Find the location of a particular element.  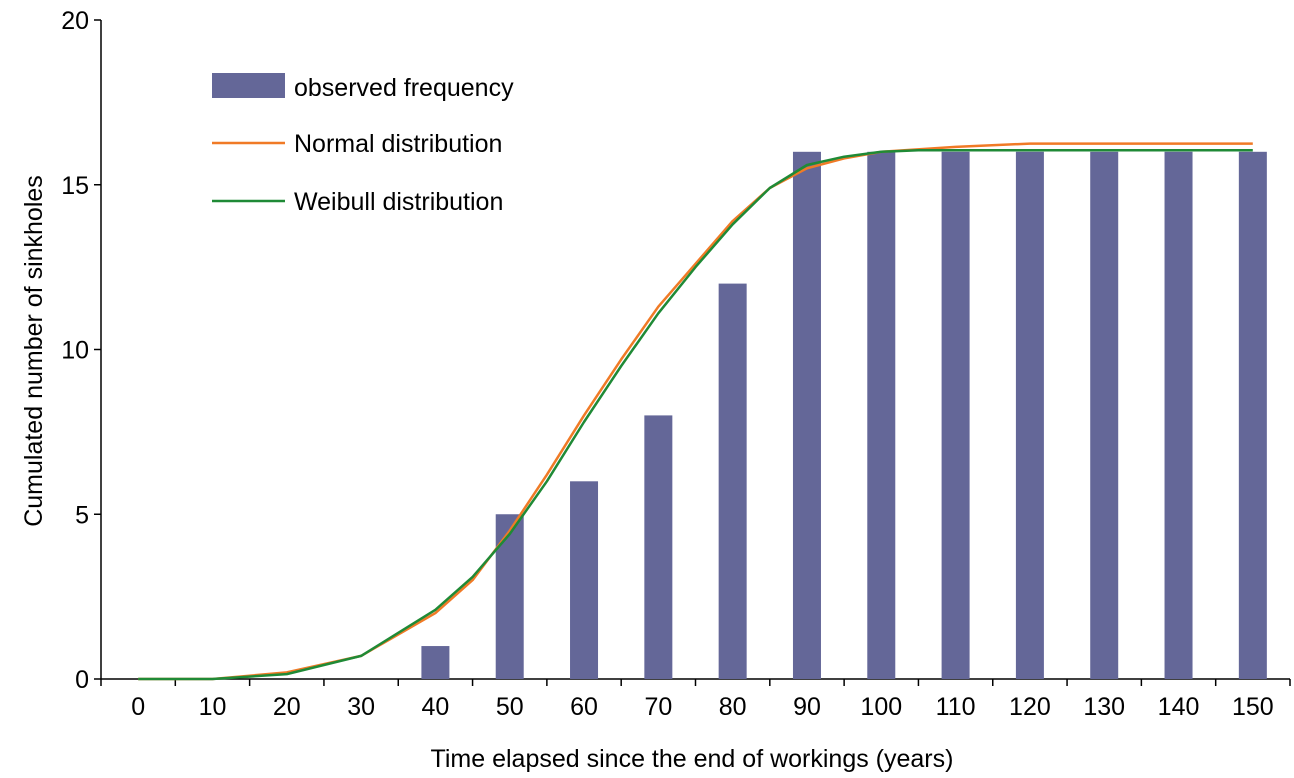

x-tick-label: 100 is located at coordinates (881, 707).